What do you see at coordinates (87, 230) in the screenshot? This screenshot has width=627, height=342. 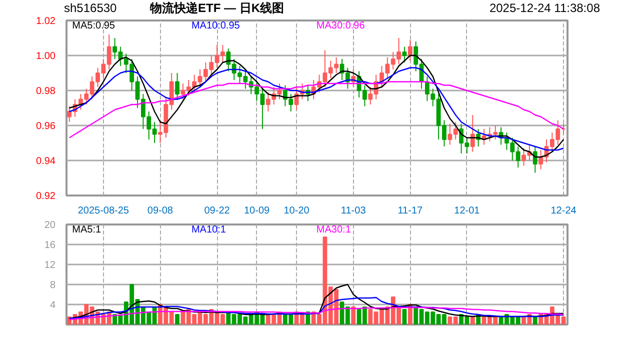 I see `text: MA5:1` at bounding box center [87, 230].